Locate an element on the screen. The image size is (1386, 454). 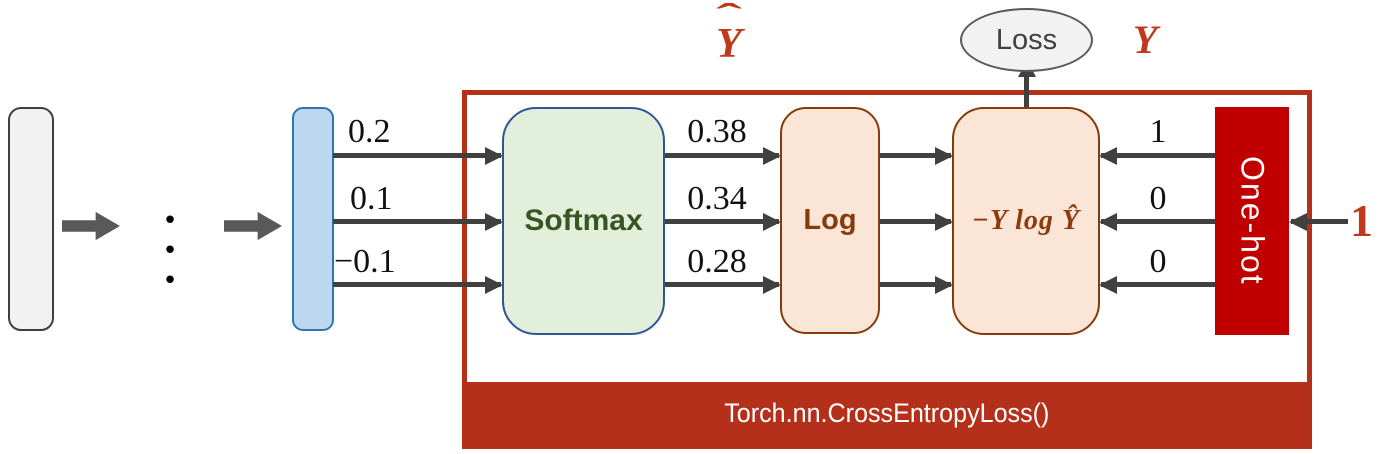
loss-ellipse: Loss is located at coordinates (1026, 40).